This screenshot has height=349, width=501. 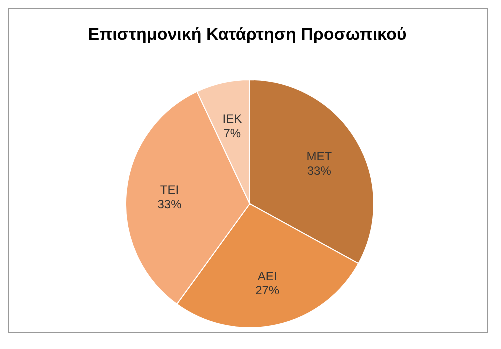 What do you see at coordinates (268, 276) in the screenshot?
I see `slice-label: AEI` at bounding box center [268, 276].